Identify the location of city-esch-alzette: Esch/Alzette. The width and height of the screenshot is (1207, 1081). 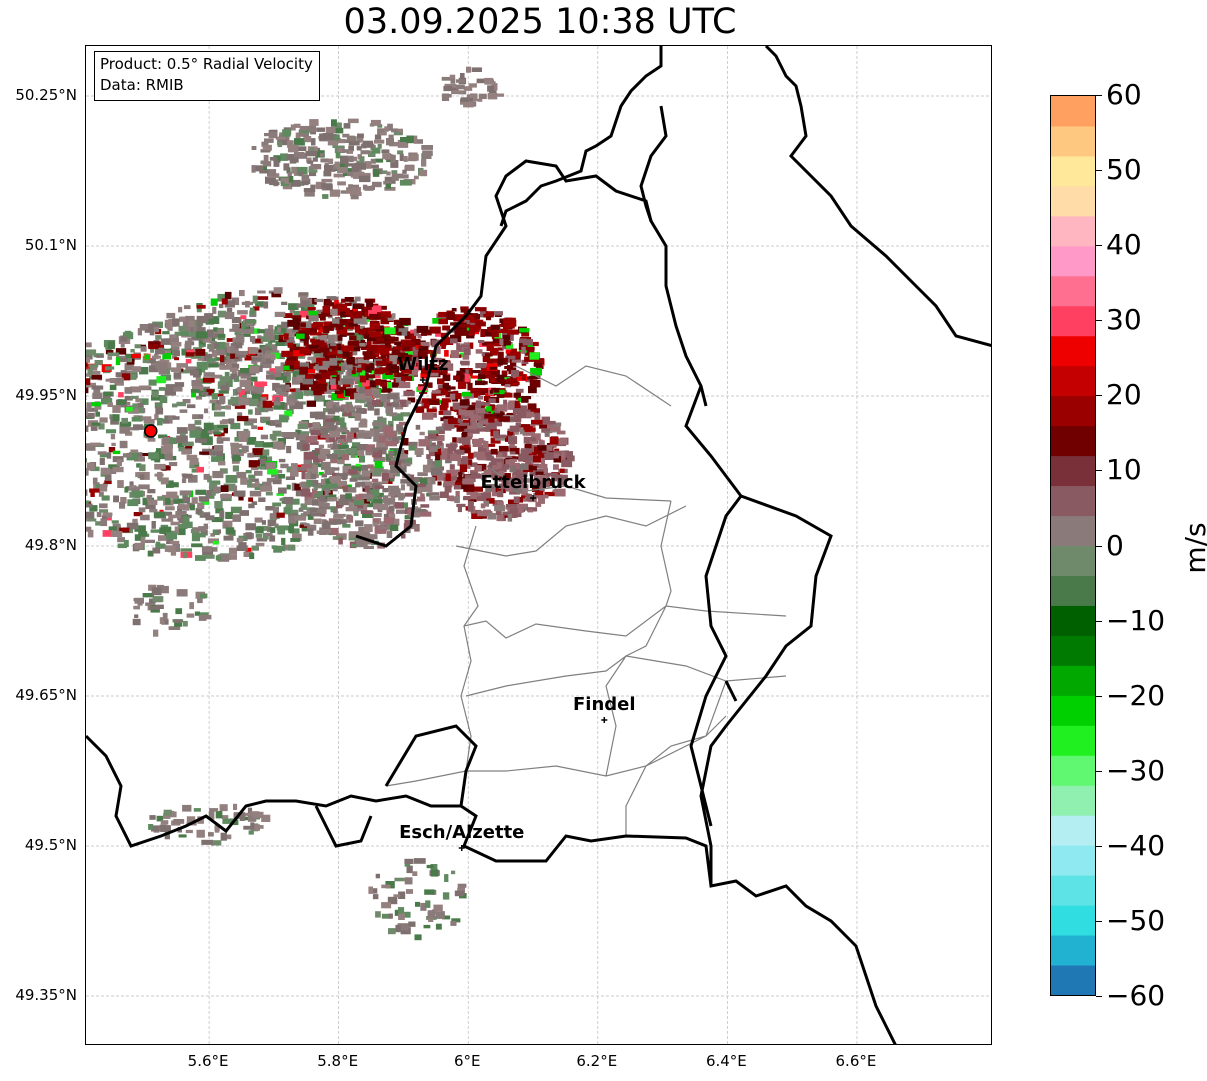
(461, 836).